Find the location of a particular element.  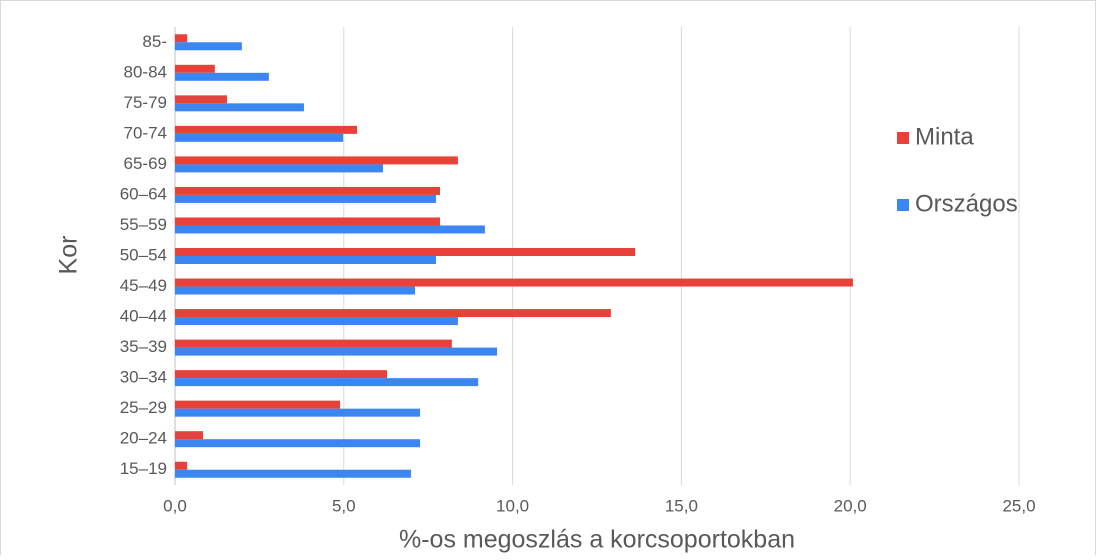

y-tick-label: 70-74 is located at coordinates (145, 132).